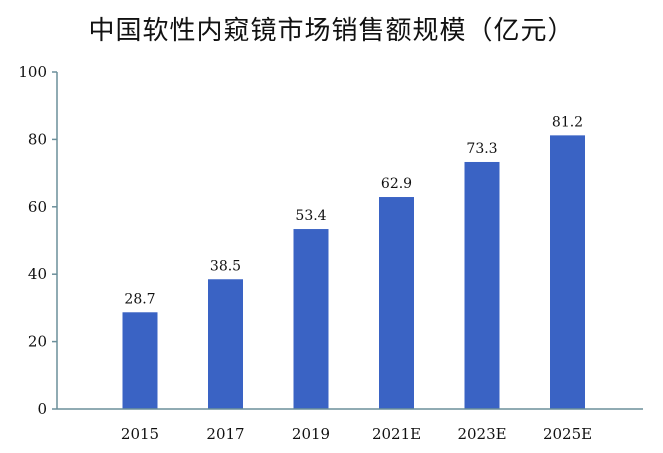 This screenshot has width=663, height=453. What do you see at coordinates (396, 184) in the screenshot?
I see `data-label-2021E: 62.9` at bounding box center [396, 184].